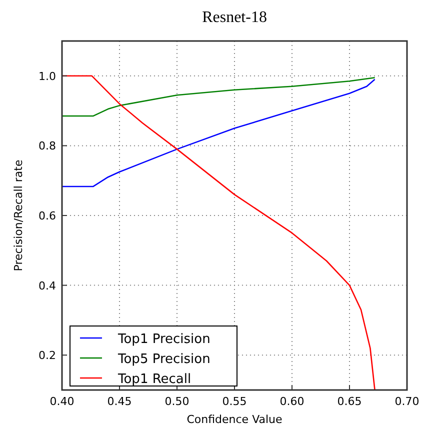  Describe the element at coordinates (163, 339) in the screenshot. I see `legend-label: Top1 Precision` at that location.